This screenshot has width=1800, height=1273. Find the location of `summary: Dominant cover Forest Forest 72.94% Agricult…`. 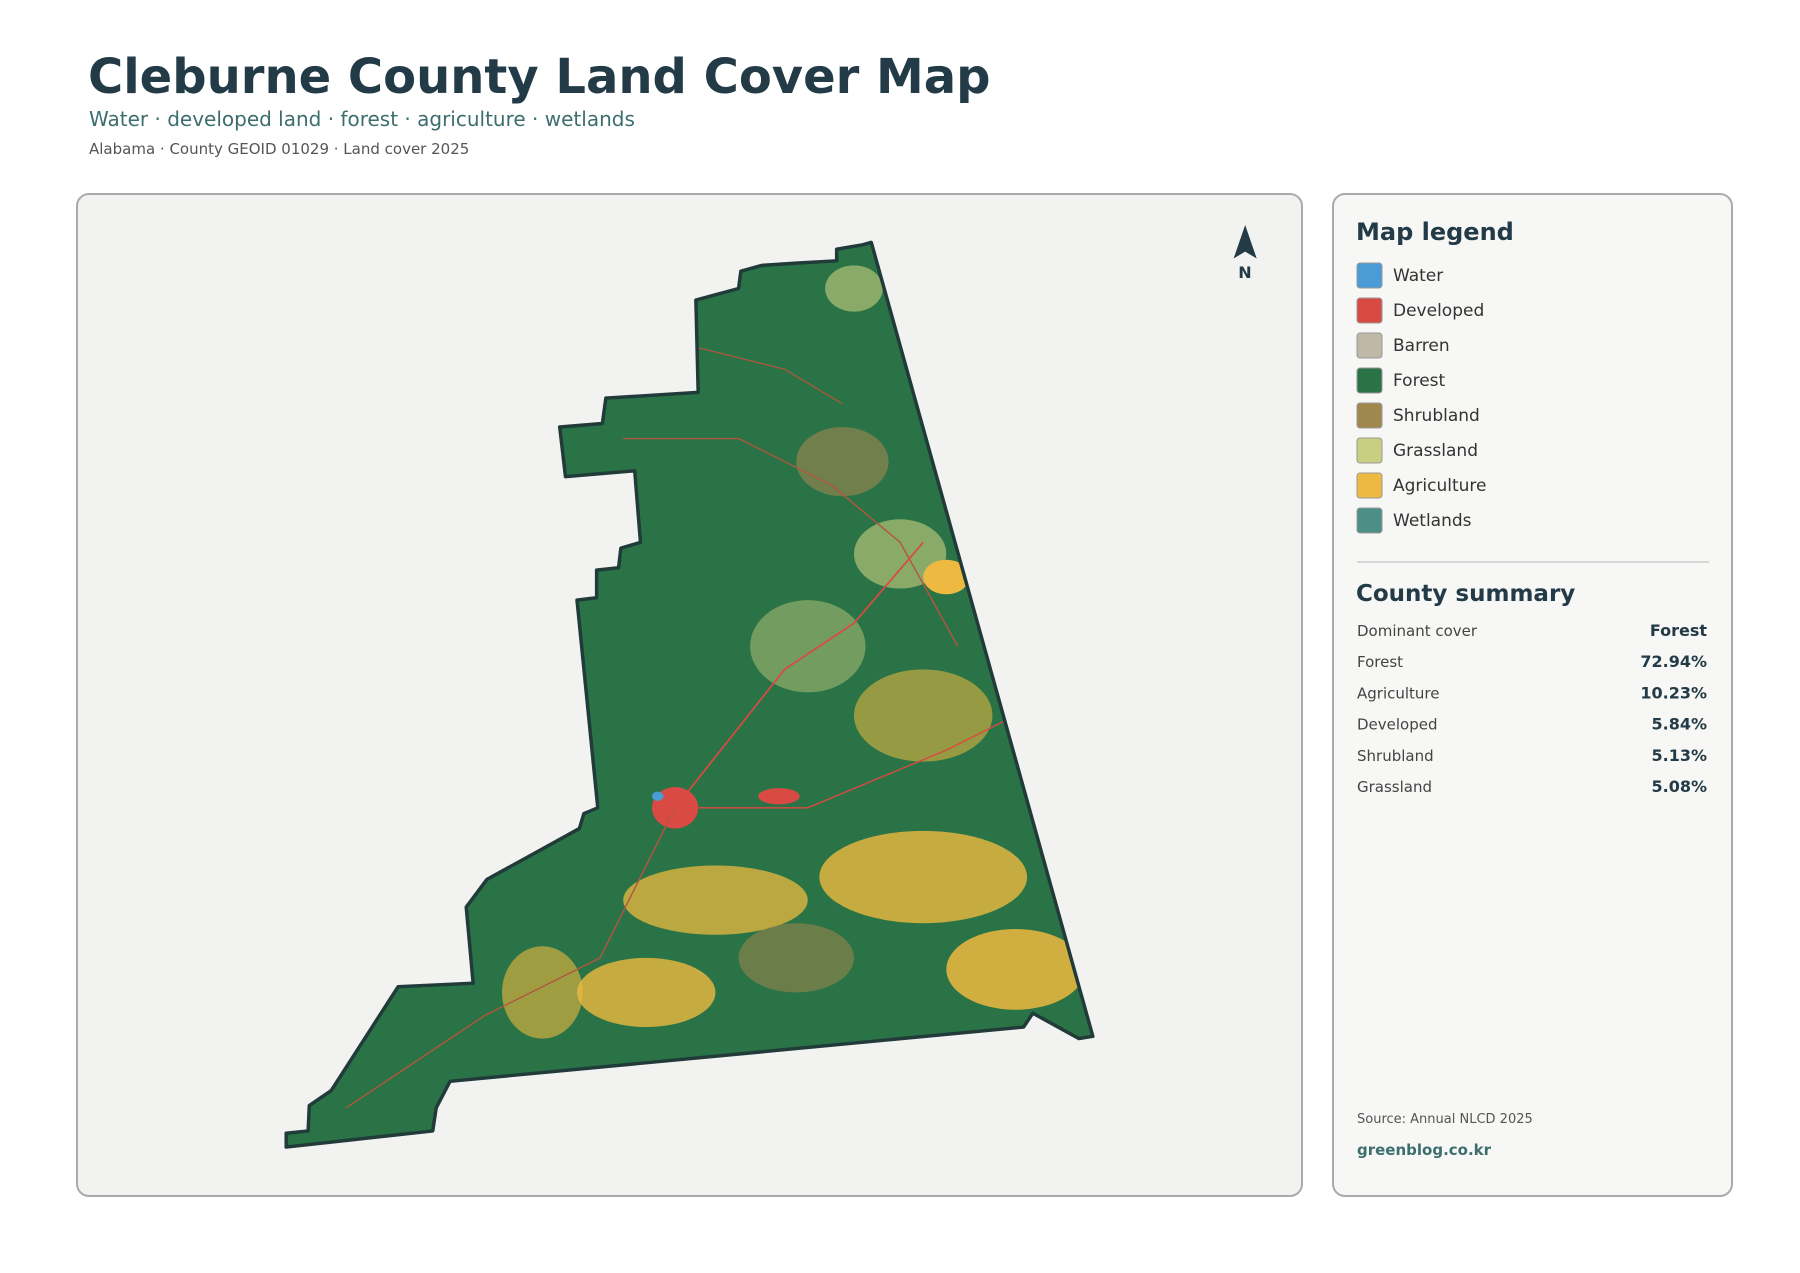

summary: Dominant cover Forest Forest 72.94% Agricult… is located at coordinates (1532, 708).